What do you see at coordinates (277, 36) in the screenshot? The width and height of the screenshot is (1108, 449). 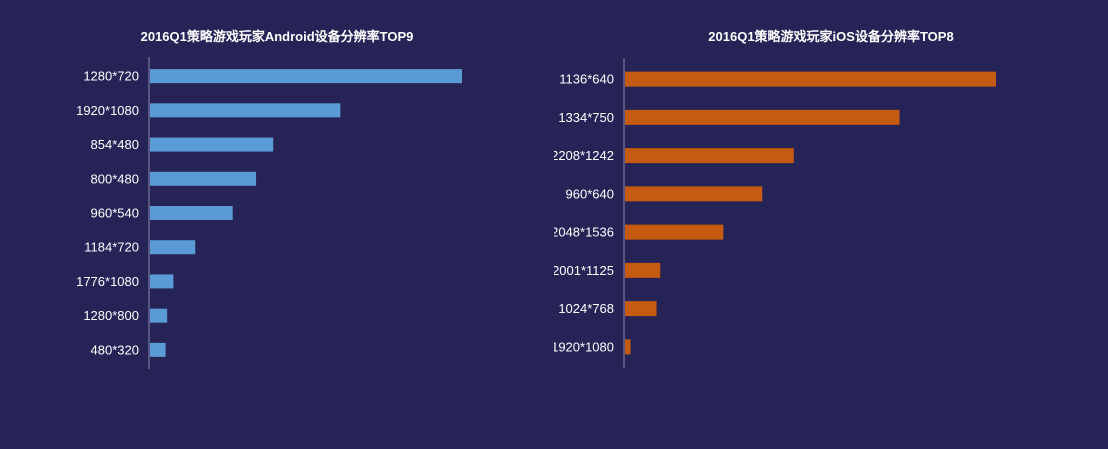 I see `chart-title: 2016Q1策略游戏玩家Android设备分辨率TOP9` at bounding box center [277, 36].